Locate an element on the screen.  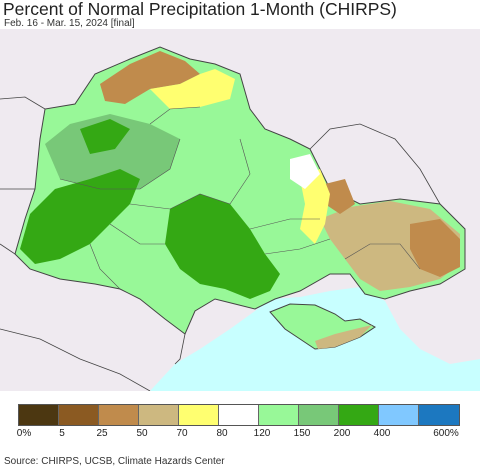
green-west is located at coordinates (112, 151).